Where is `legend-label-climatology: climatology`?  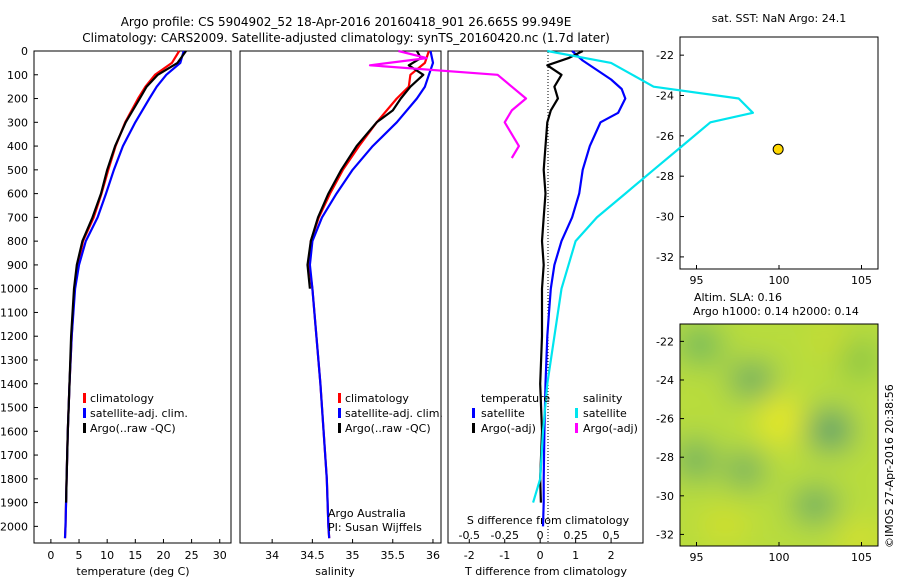
legend-label-climatology: climatology is located at coordinates (377, 398).